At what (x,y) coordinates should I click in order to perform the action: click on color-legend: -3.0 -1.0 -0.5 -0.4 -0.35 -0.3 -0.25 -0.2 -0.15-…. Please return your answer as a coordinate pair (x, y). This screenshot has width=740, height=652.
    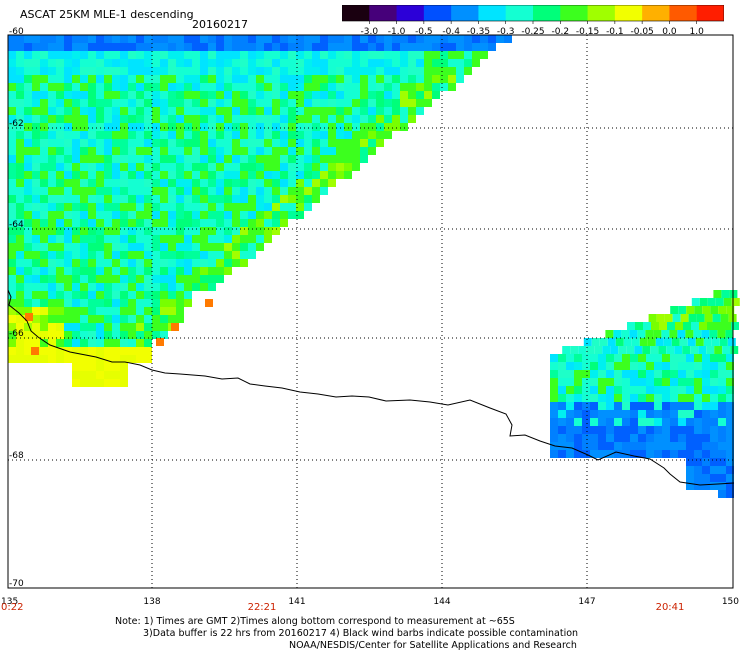
    Looking at the image, I should click on (533, 21).